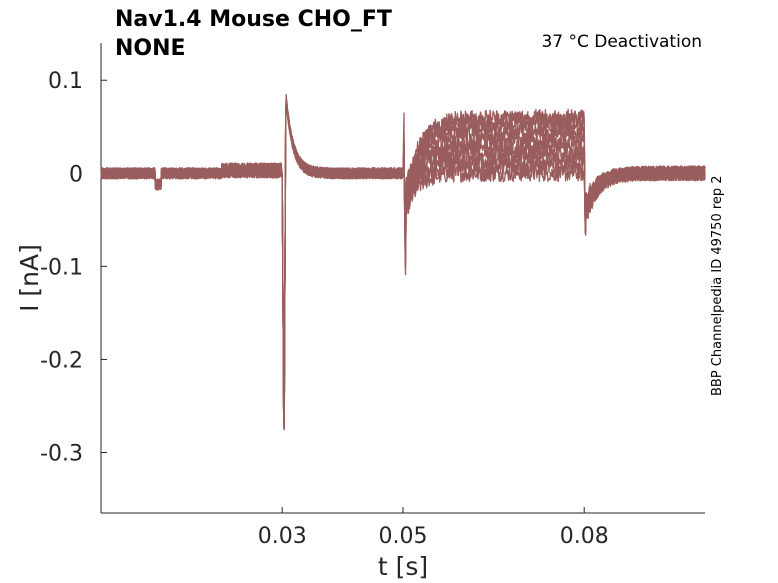 The width and height of the screenshot is (778, 583). I want to click on y-tick-label: -0.1, so click(61, 267).